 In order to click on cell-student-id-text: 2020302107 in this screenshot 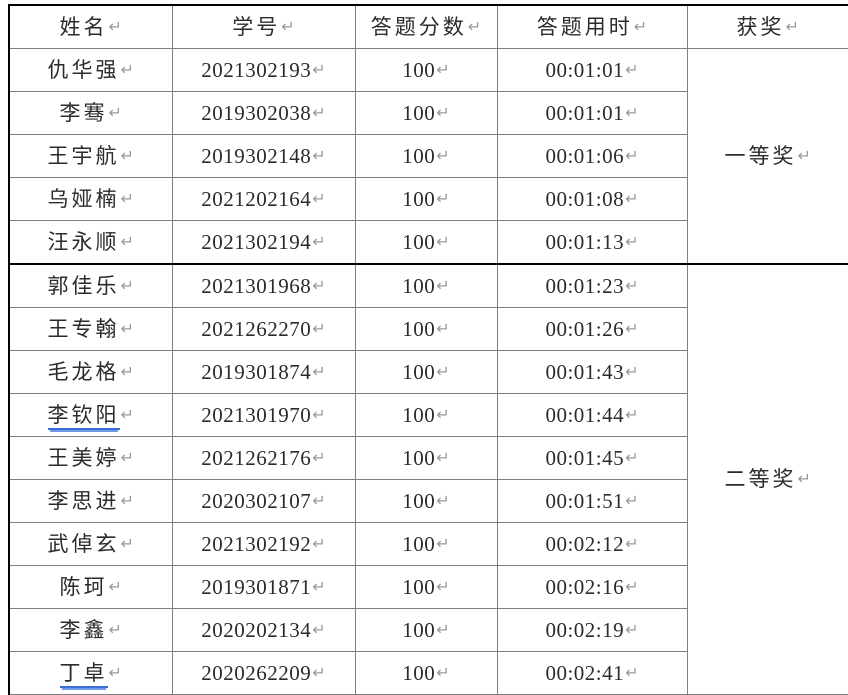, I will do `click(256, 500)`.